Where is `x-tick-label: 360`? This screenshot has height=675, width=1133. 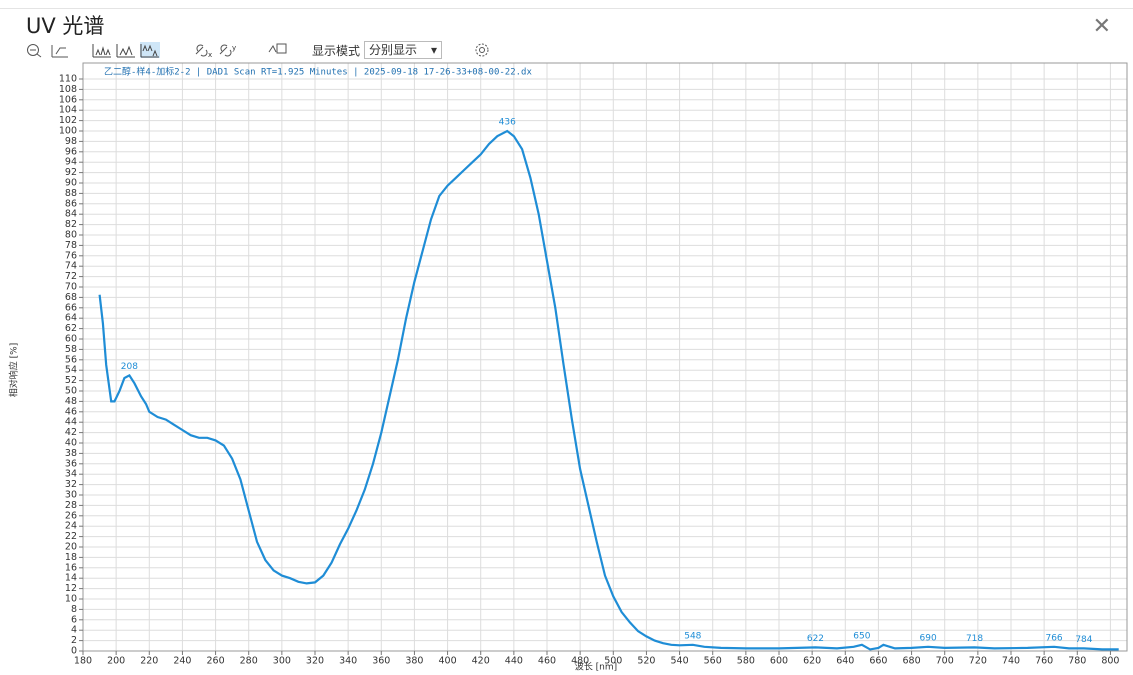
x-tick-label: 360 is located at coordinates (381, 661).